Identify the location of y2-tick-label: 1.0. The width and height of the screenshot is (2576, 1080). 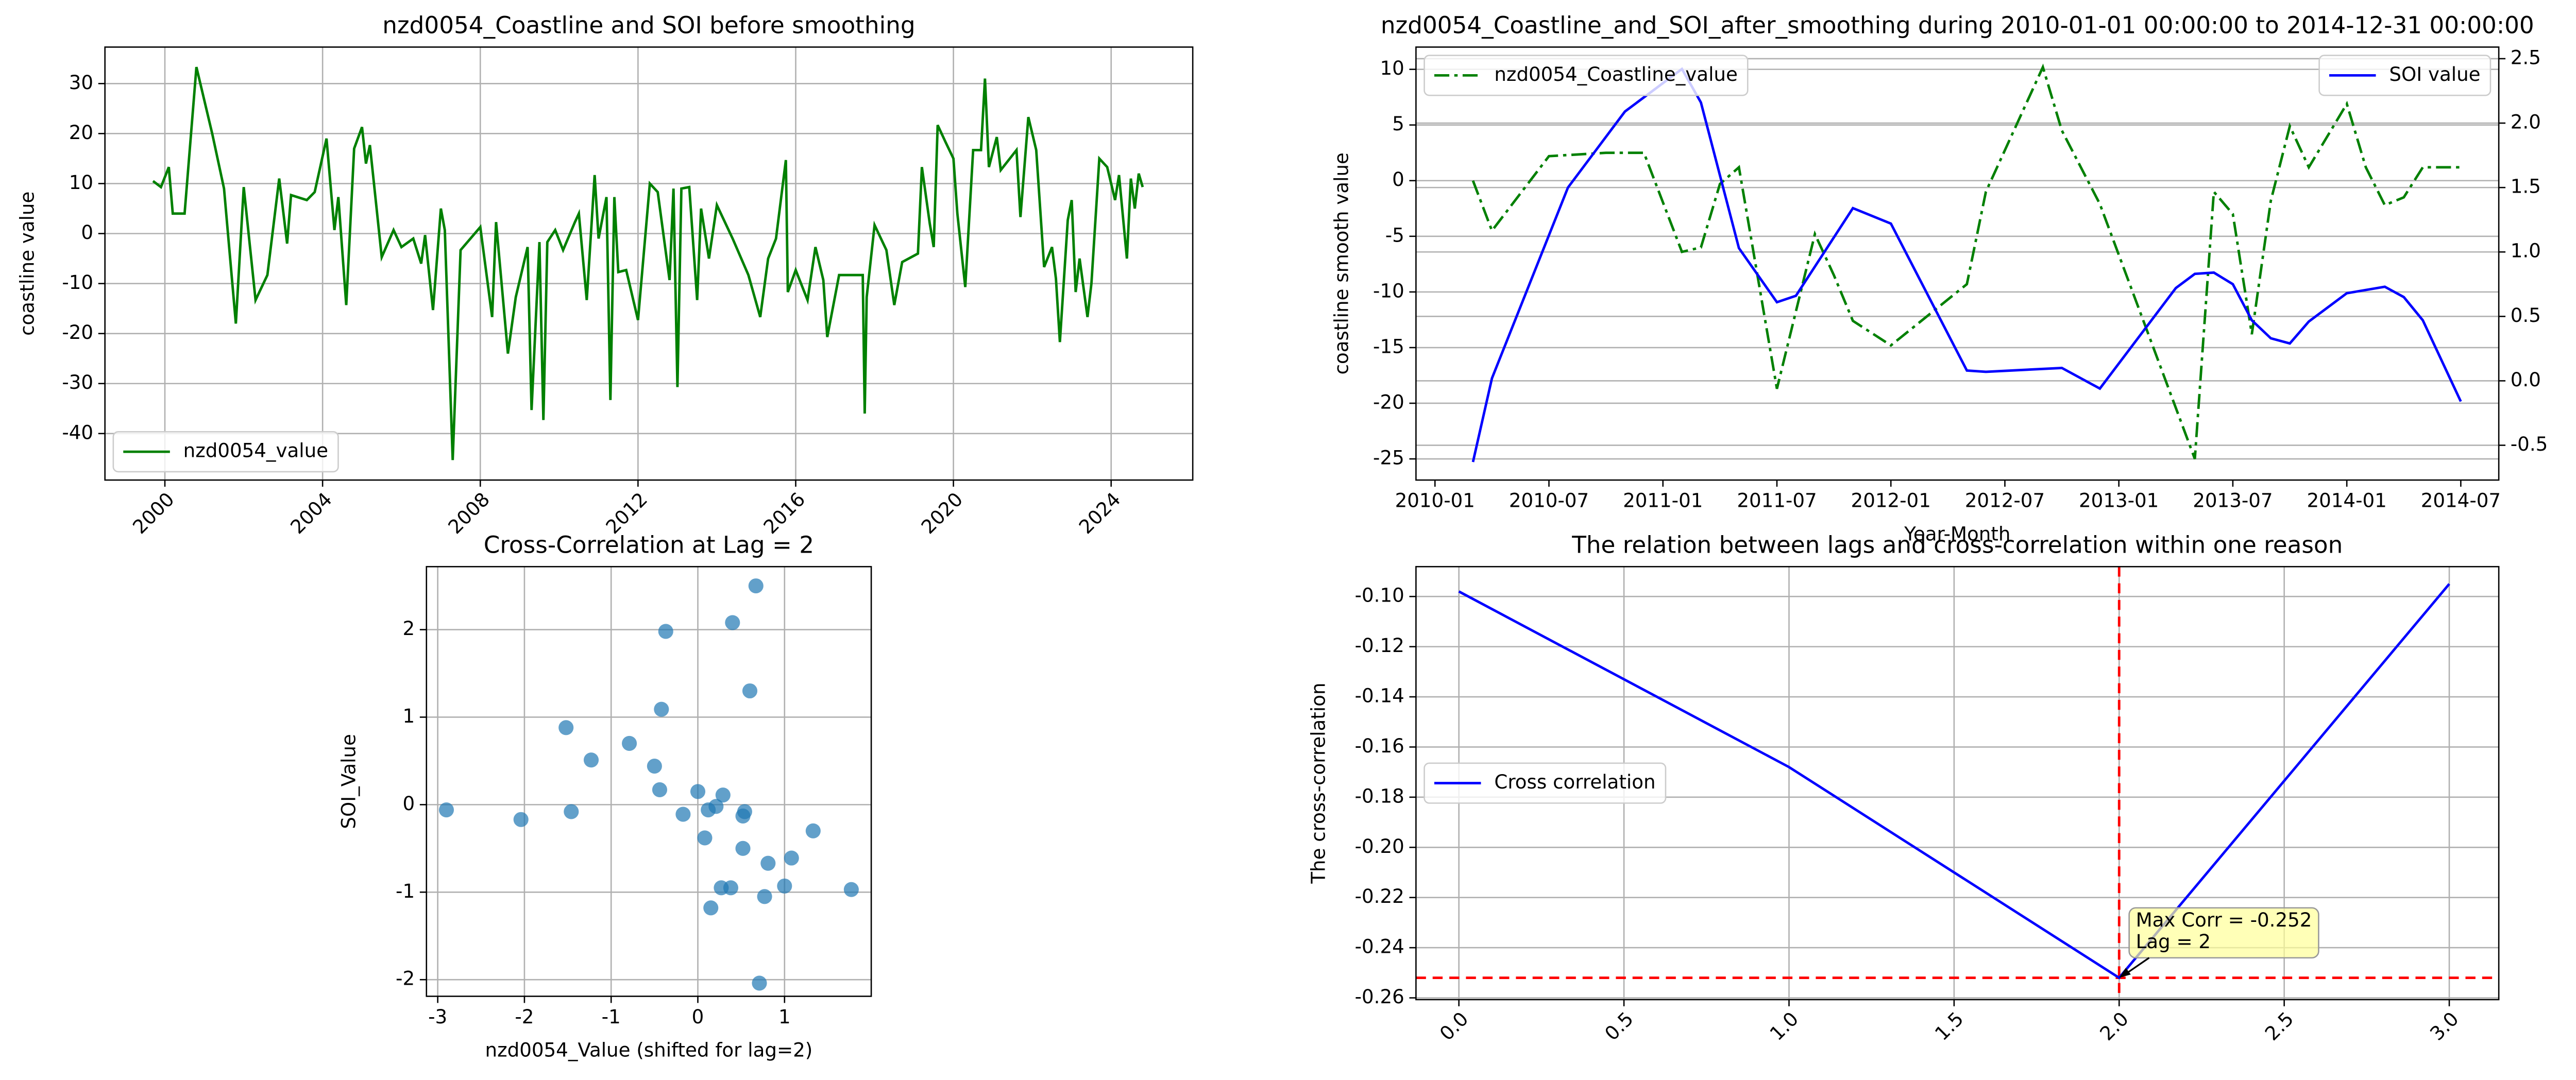
(2526, 250).